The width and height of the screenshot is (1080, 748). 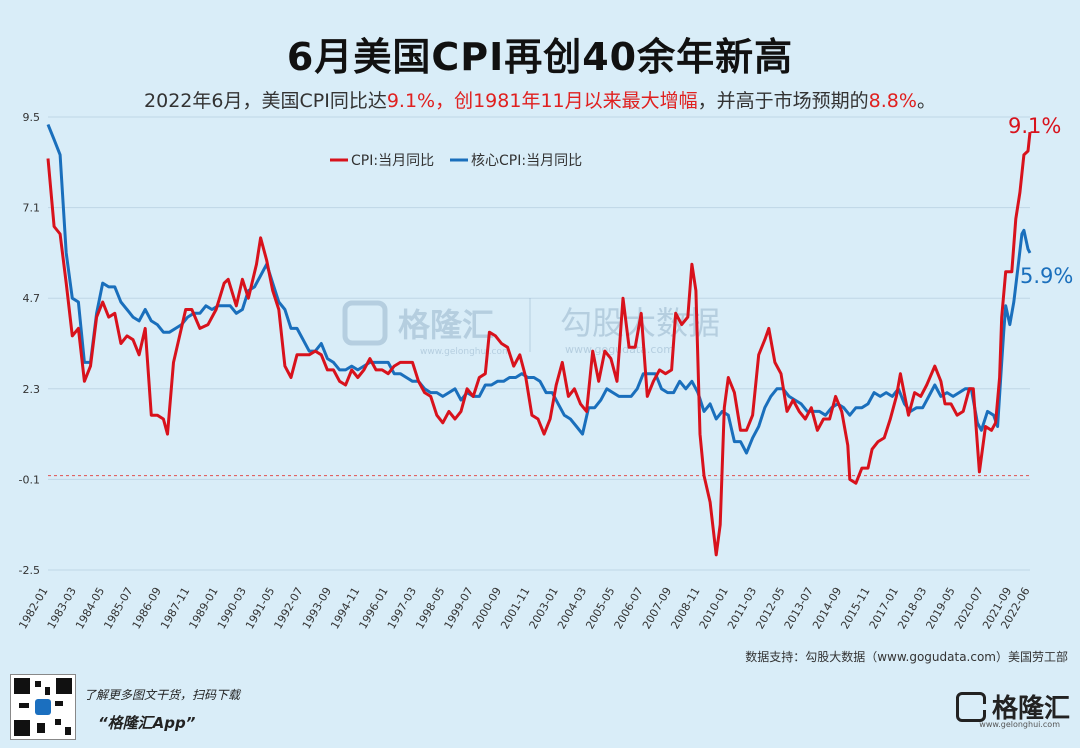 I want to click on brand-name: 格隆汇, so click(x=1030, y=709).